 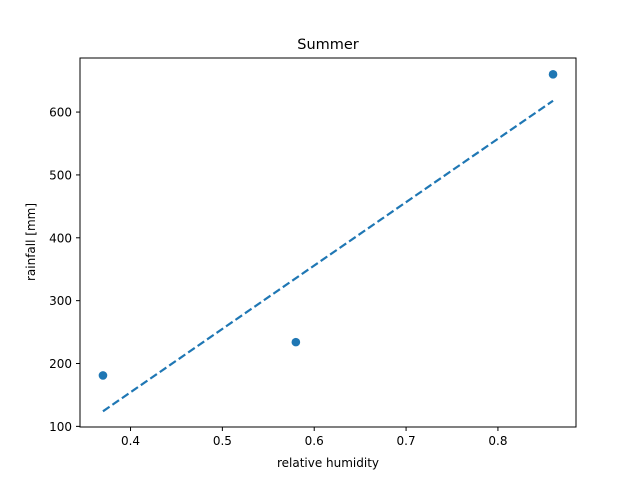 What do you see at coordinates (60, 364) in the screenshot?
I see `y-tick-label: 200` at bounding box center [60, 364].